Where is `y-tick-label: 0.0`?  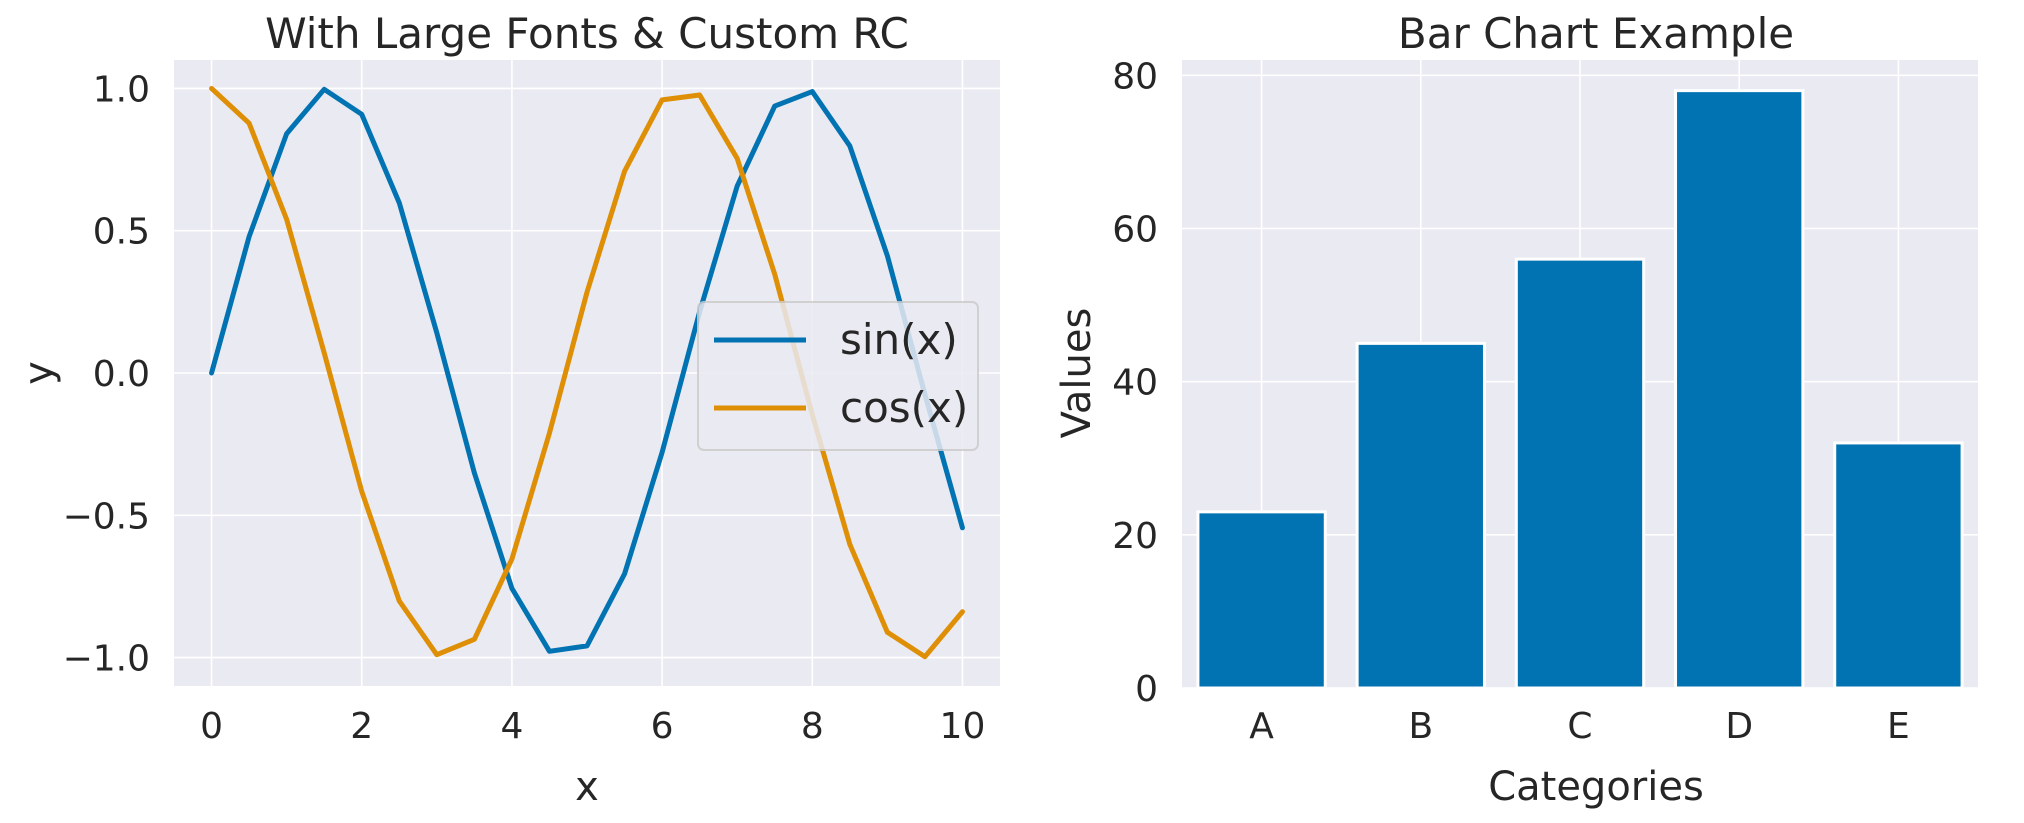 y-tick-label: 0.0 is located at coordinates (121, 374).